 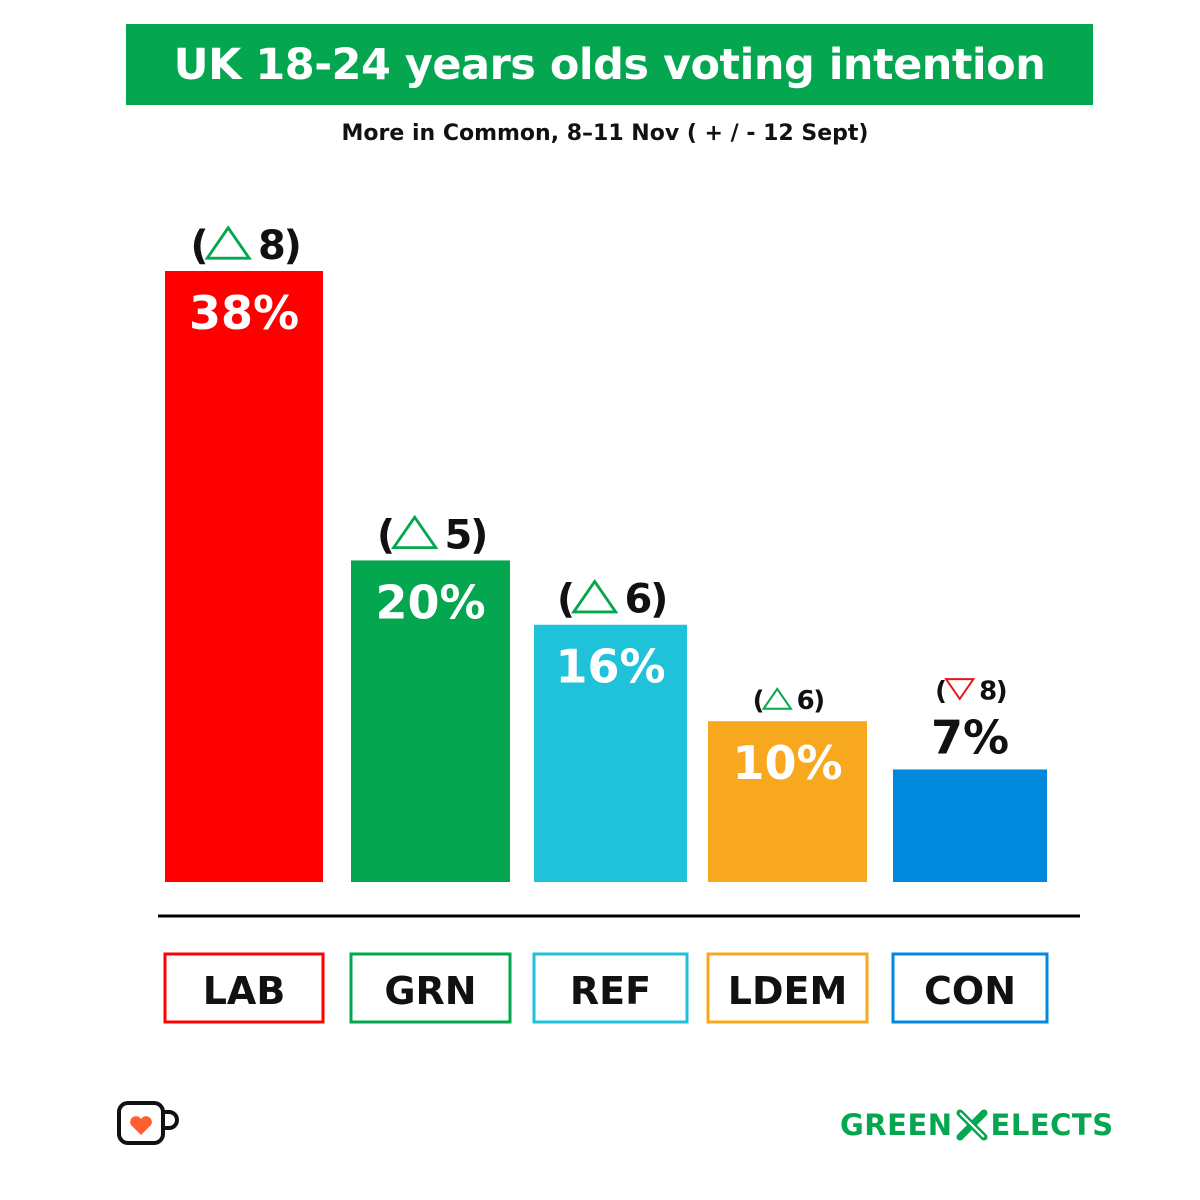 I want to click on value-label-grn: 20%, so click(x=430, y=602).